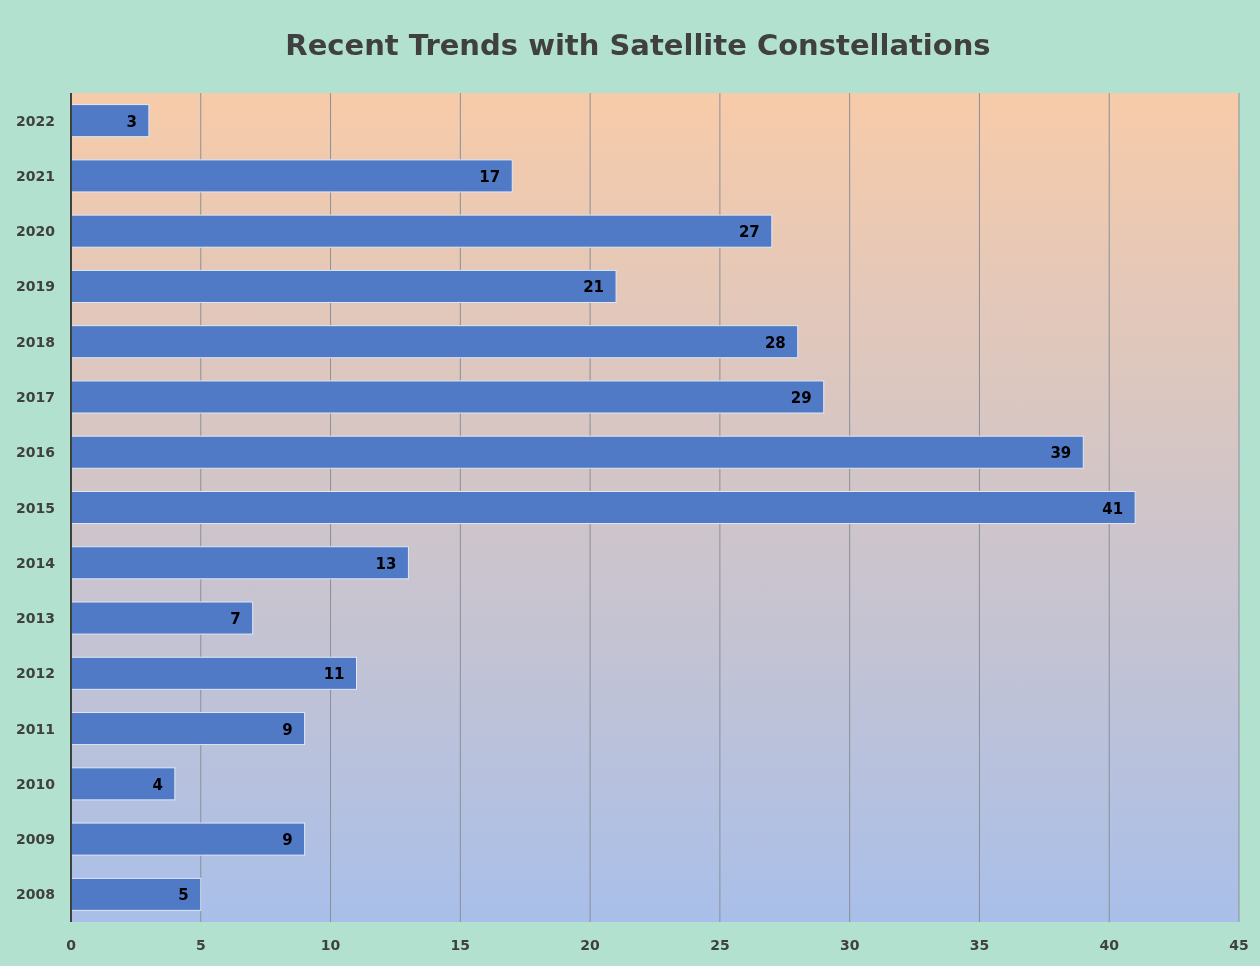 The image size is (1260, 966). What do you see at coordinates (330, 945) in the screenshot?
I see `x-tick-label: 10` at bounding box center [330, 945].